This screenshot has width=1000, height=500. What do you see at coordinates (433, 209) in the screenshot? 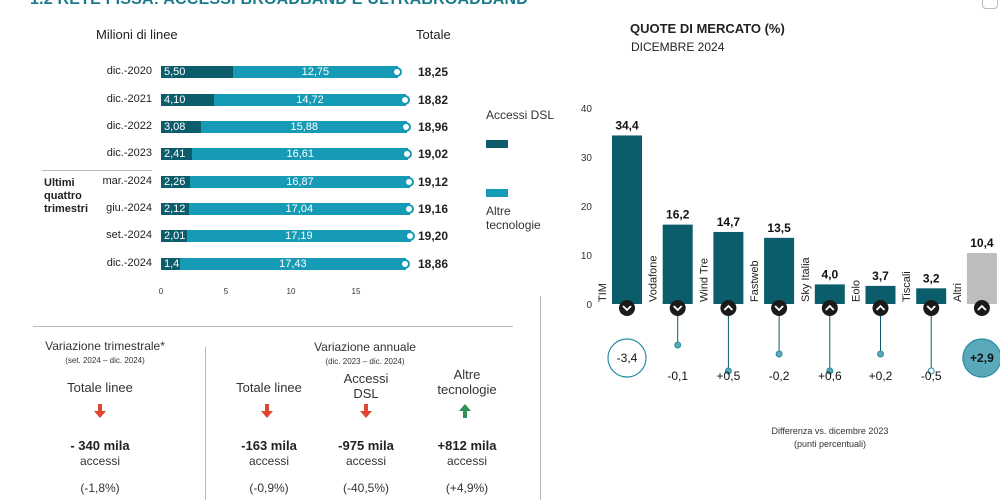
I see `row-total: 19,16` at bounding box center [433, 209].